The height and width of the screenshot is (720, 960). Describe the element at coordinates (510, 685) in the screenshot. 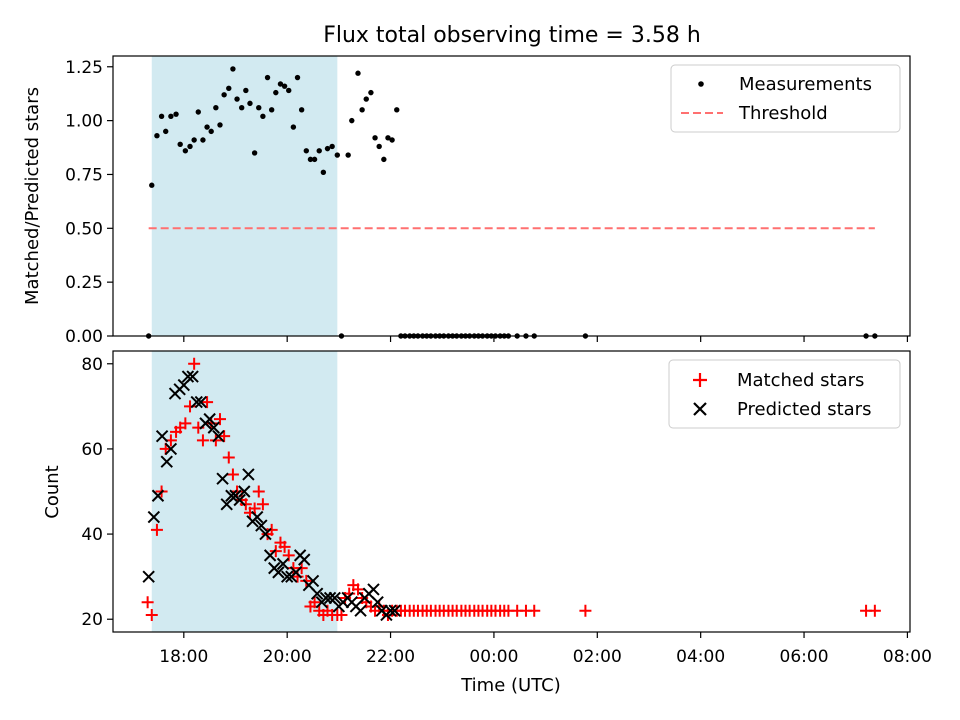

I see `bottom-x-axis-label: Time (UTC)` at that location.